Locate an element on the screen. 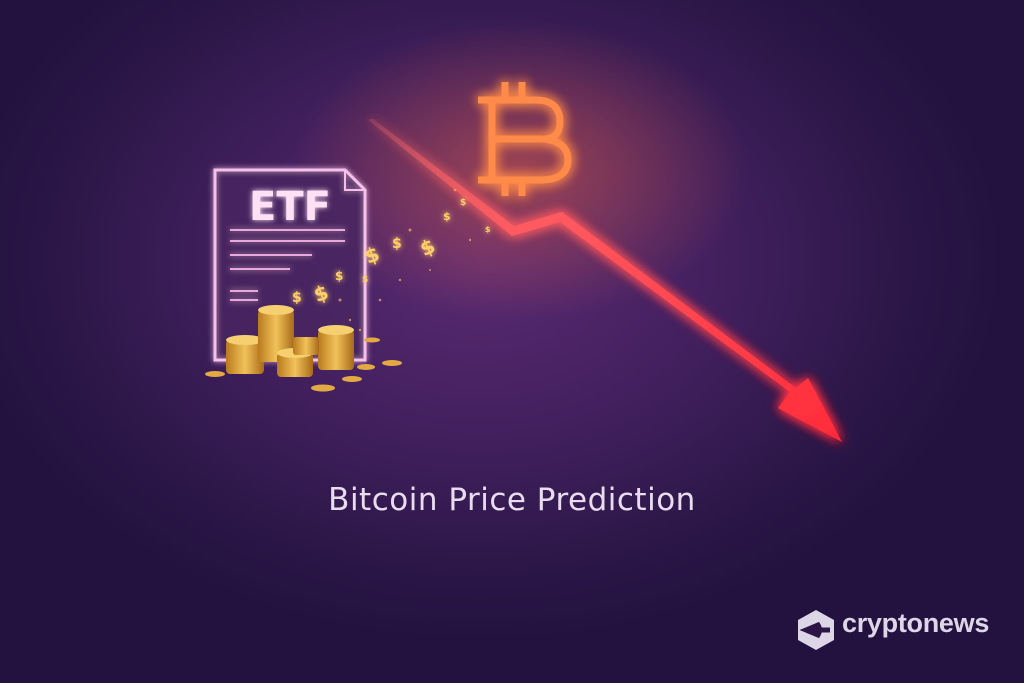  cryptonews-logo-icon is located at coordinates (816, 630).